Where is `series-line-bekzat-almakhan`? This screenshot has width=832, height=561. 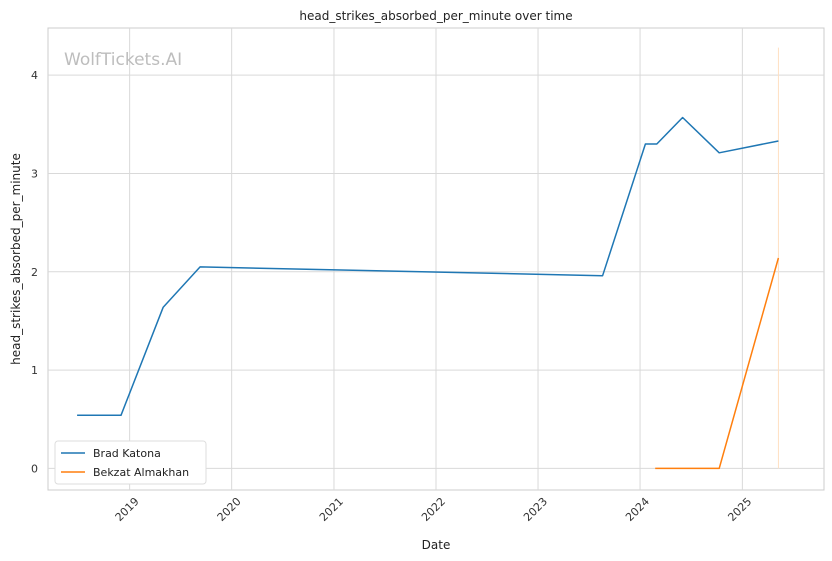
series-line-bekzat-almakhan is located at coordinates (717, 363).